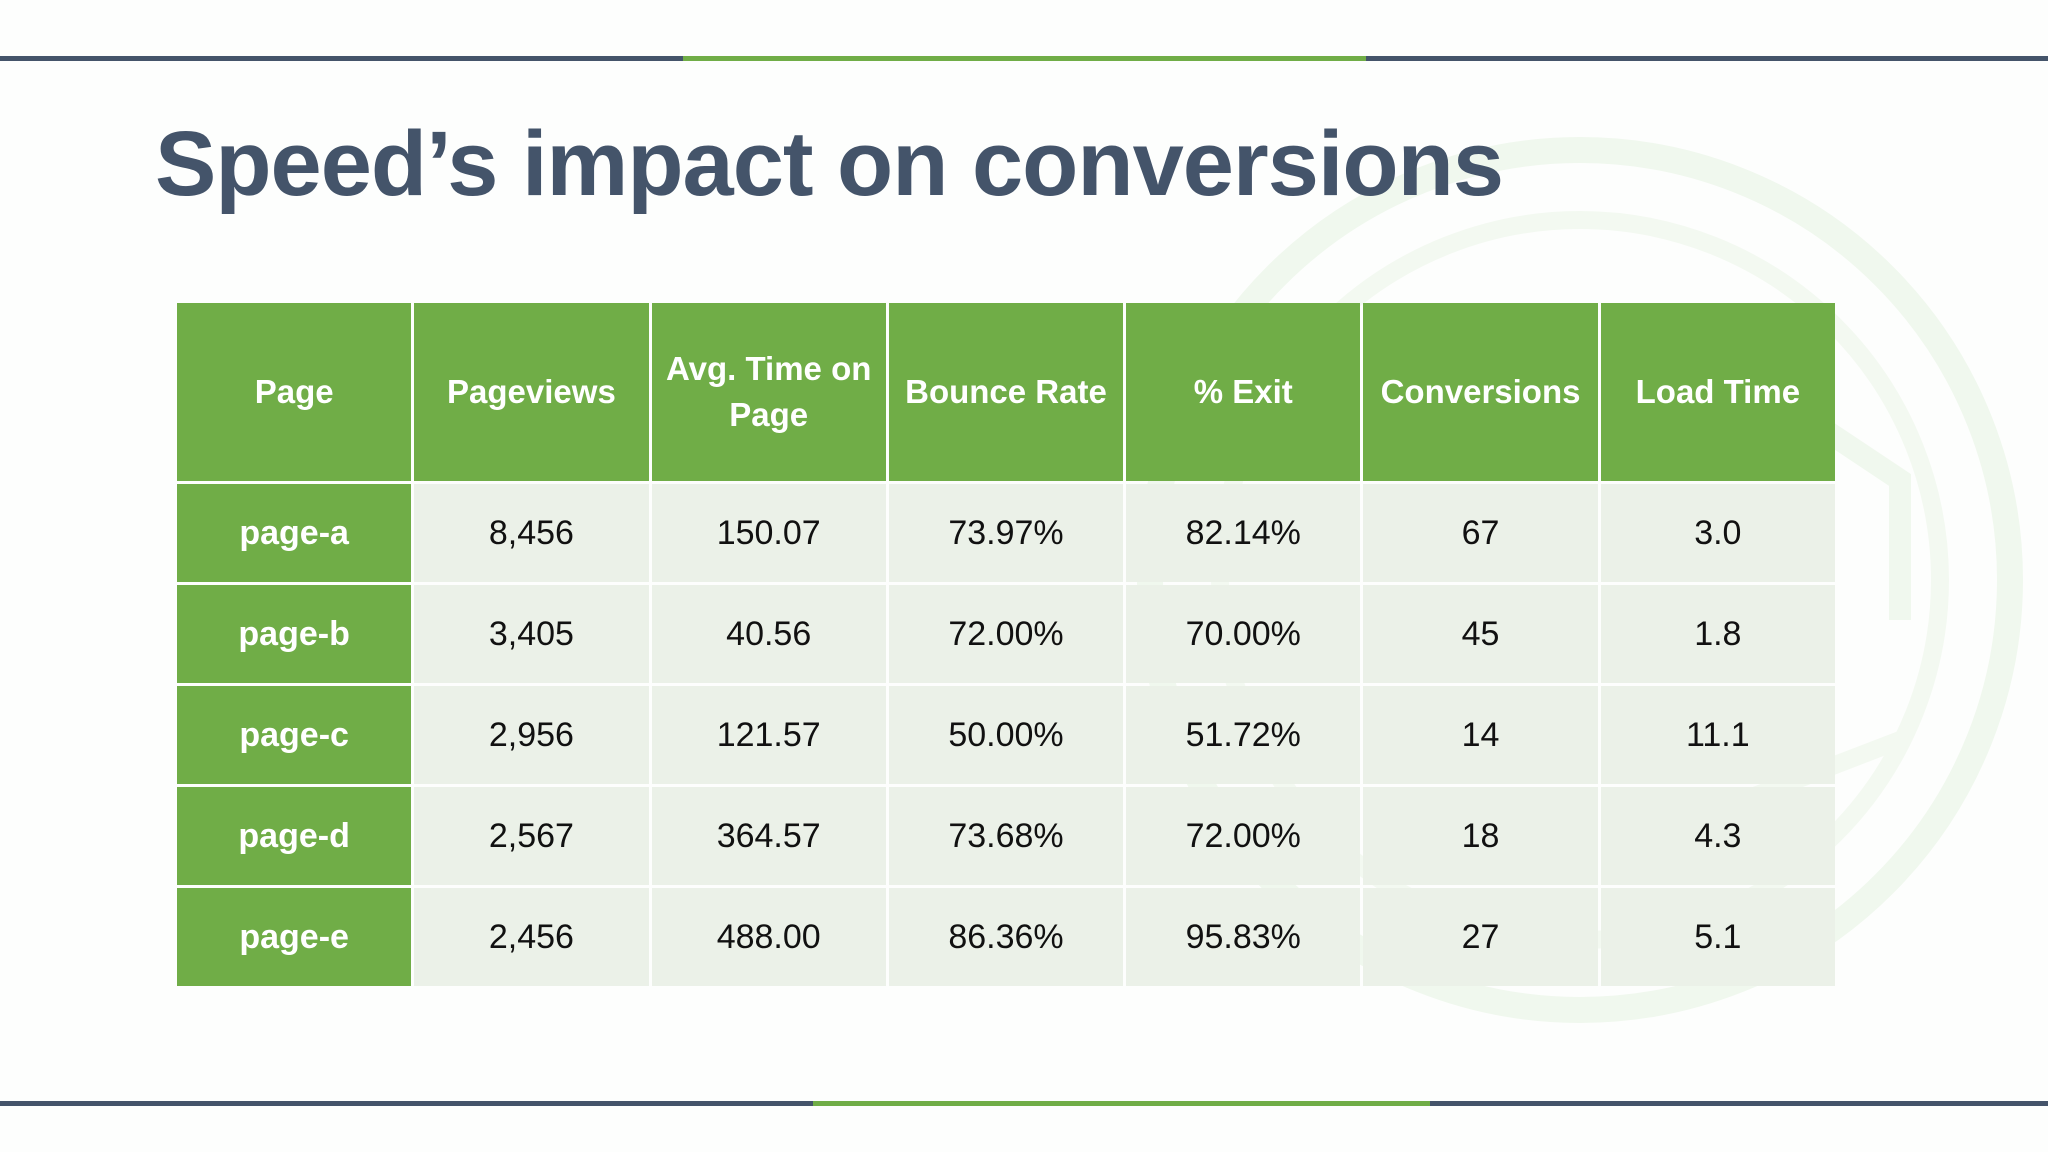 Image resolution: width=2048 pixels, height=1152 pixels. I want to click on exit-cell: 95.83%, so click(1243, 937).